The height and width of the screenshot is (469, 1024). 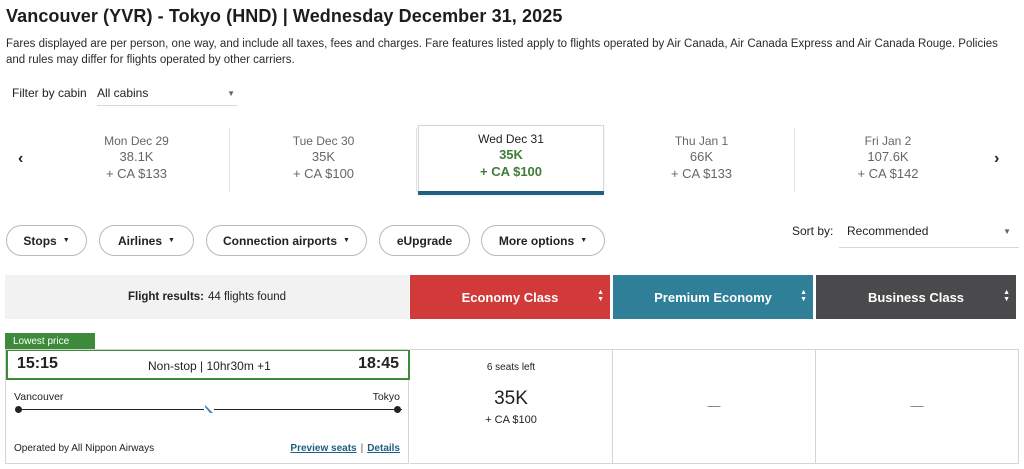 What do you see at coordinates (167, 95) in the screenshot?
I see `cabin-select: All cabins ▼` at bounding box center [167, 95].